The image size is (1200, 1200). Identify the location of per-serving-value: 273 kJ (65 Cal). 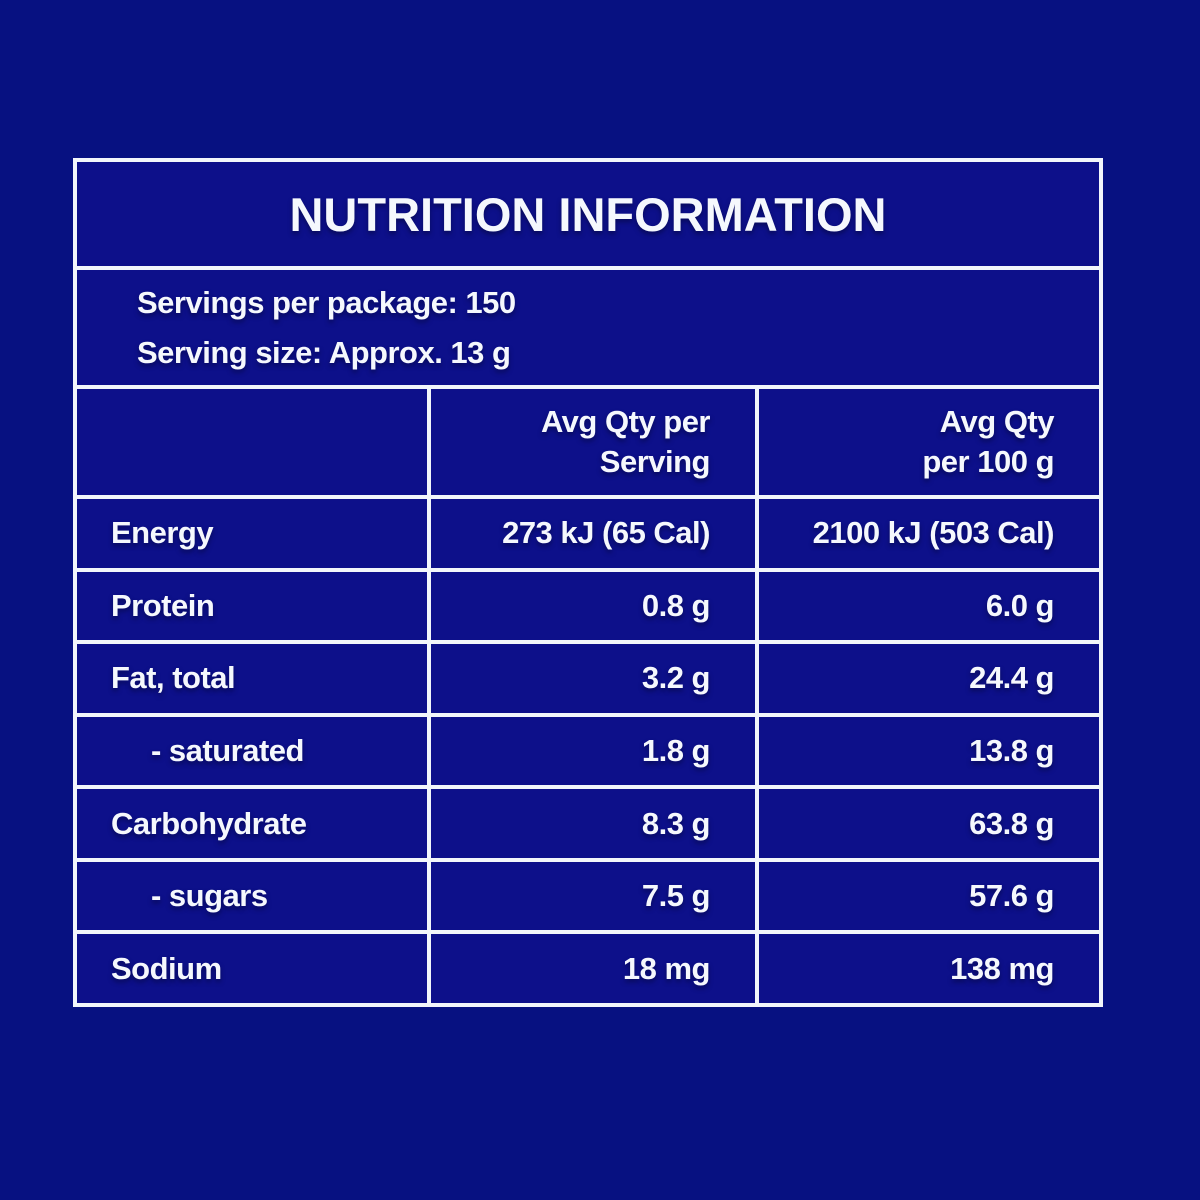
(606, 533).